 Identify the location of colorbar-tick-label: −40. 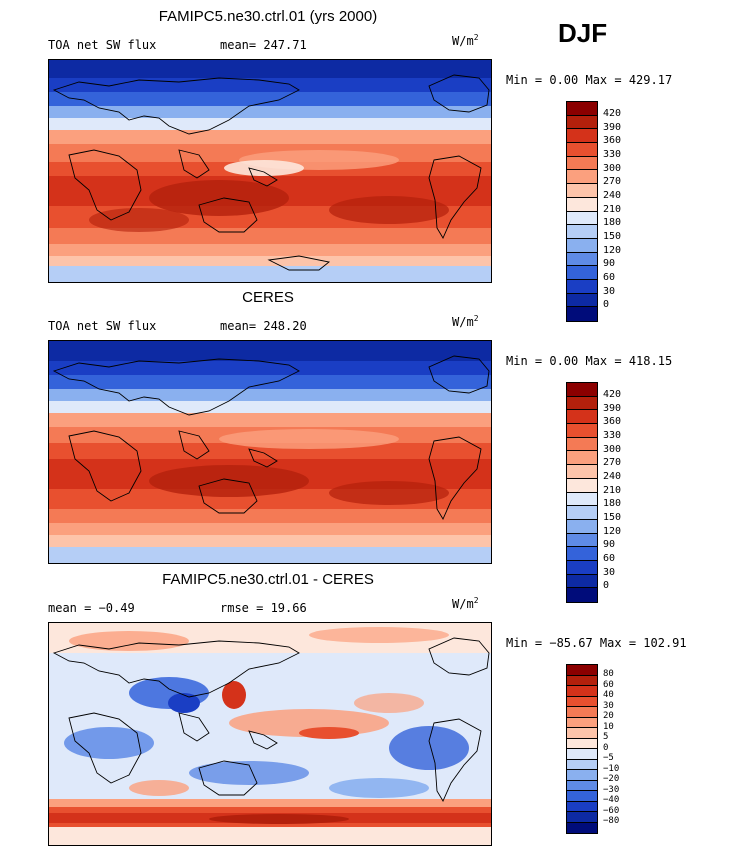
(611, 800).